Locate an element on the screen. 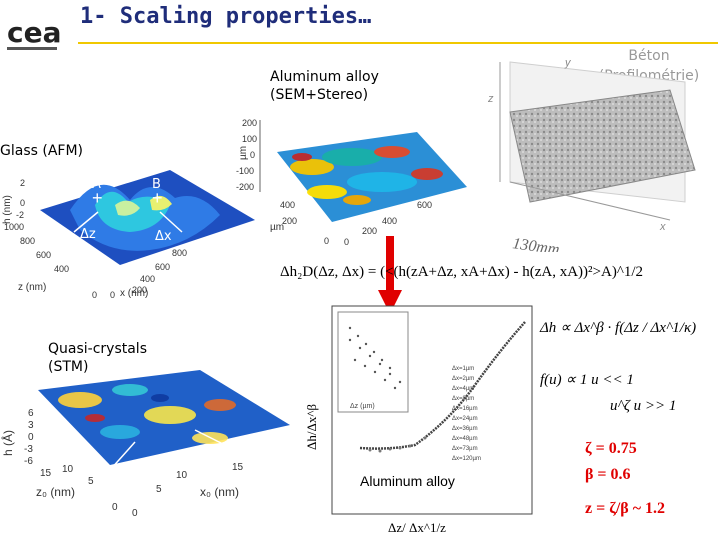 This screenshot has width=720, height=540. delta-x: Δx is located at coordinates (163, 236).